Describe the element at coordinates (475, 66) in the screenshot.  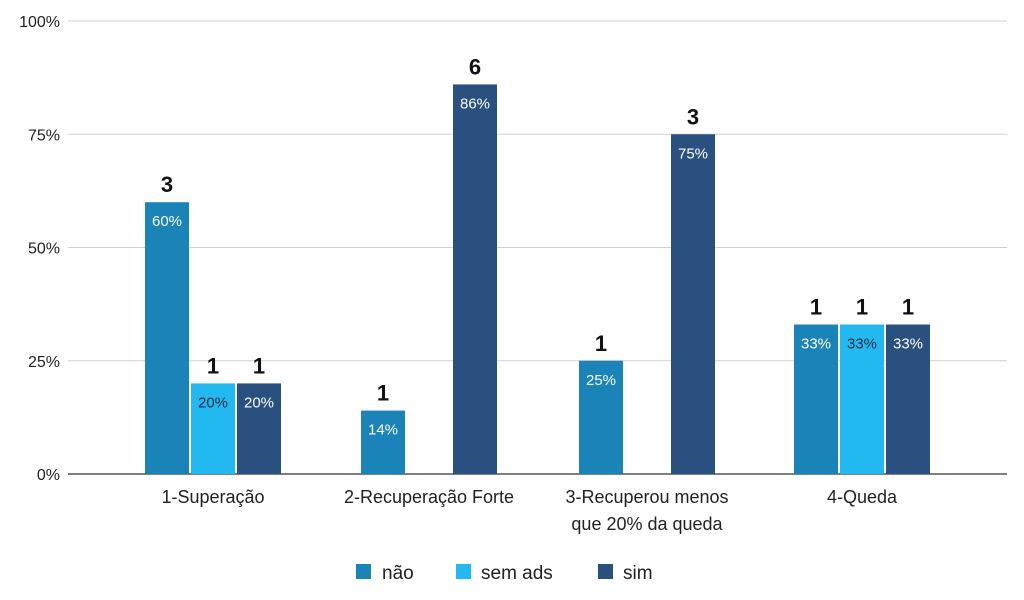
I see `bar-count-label: 6` at that location.